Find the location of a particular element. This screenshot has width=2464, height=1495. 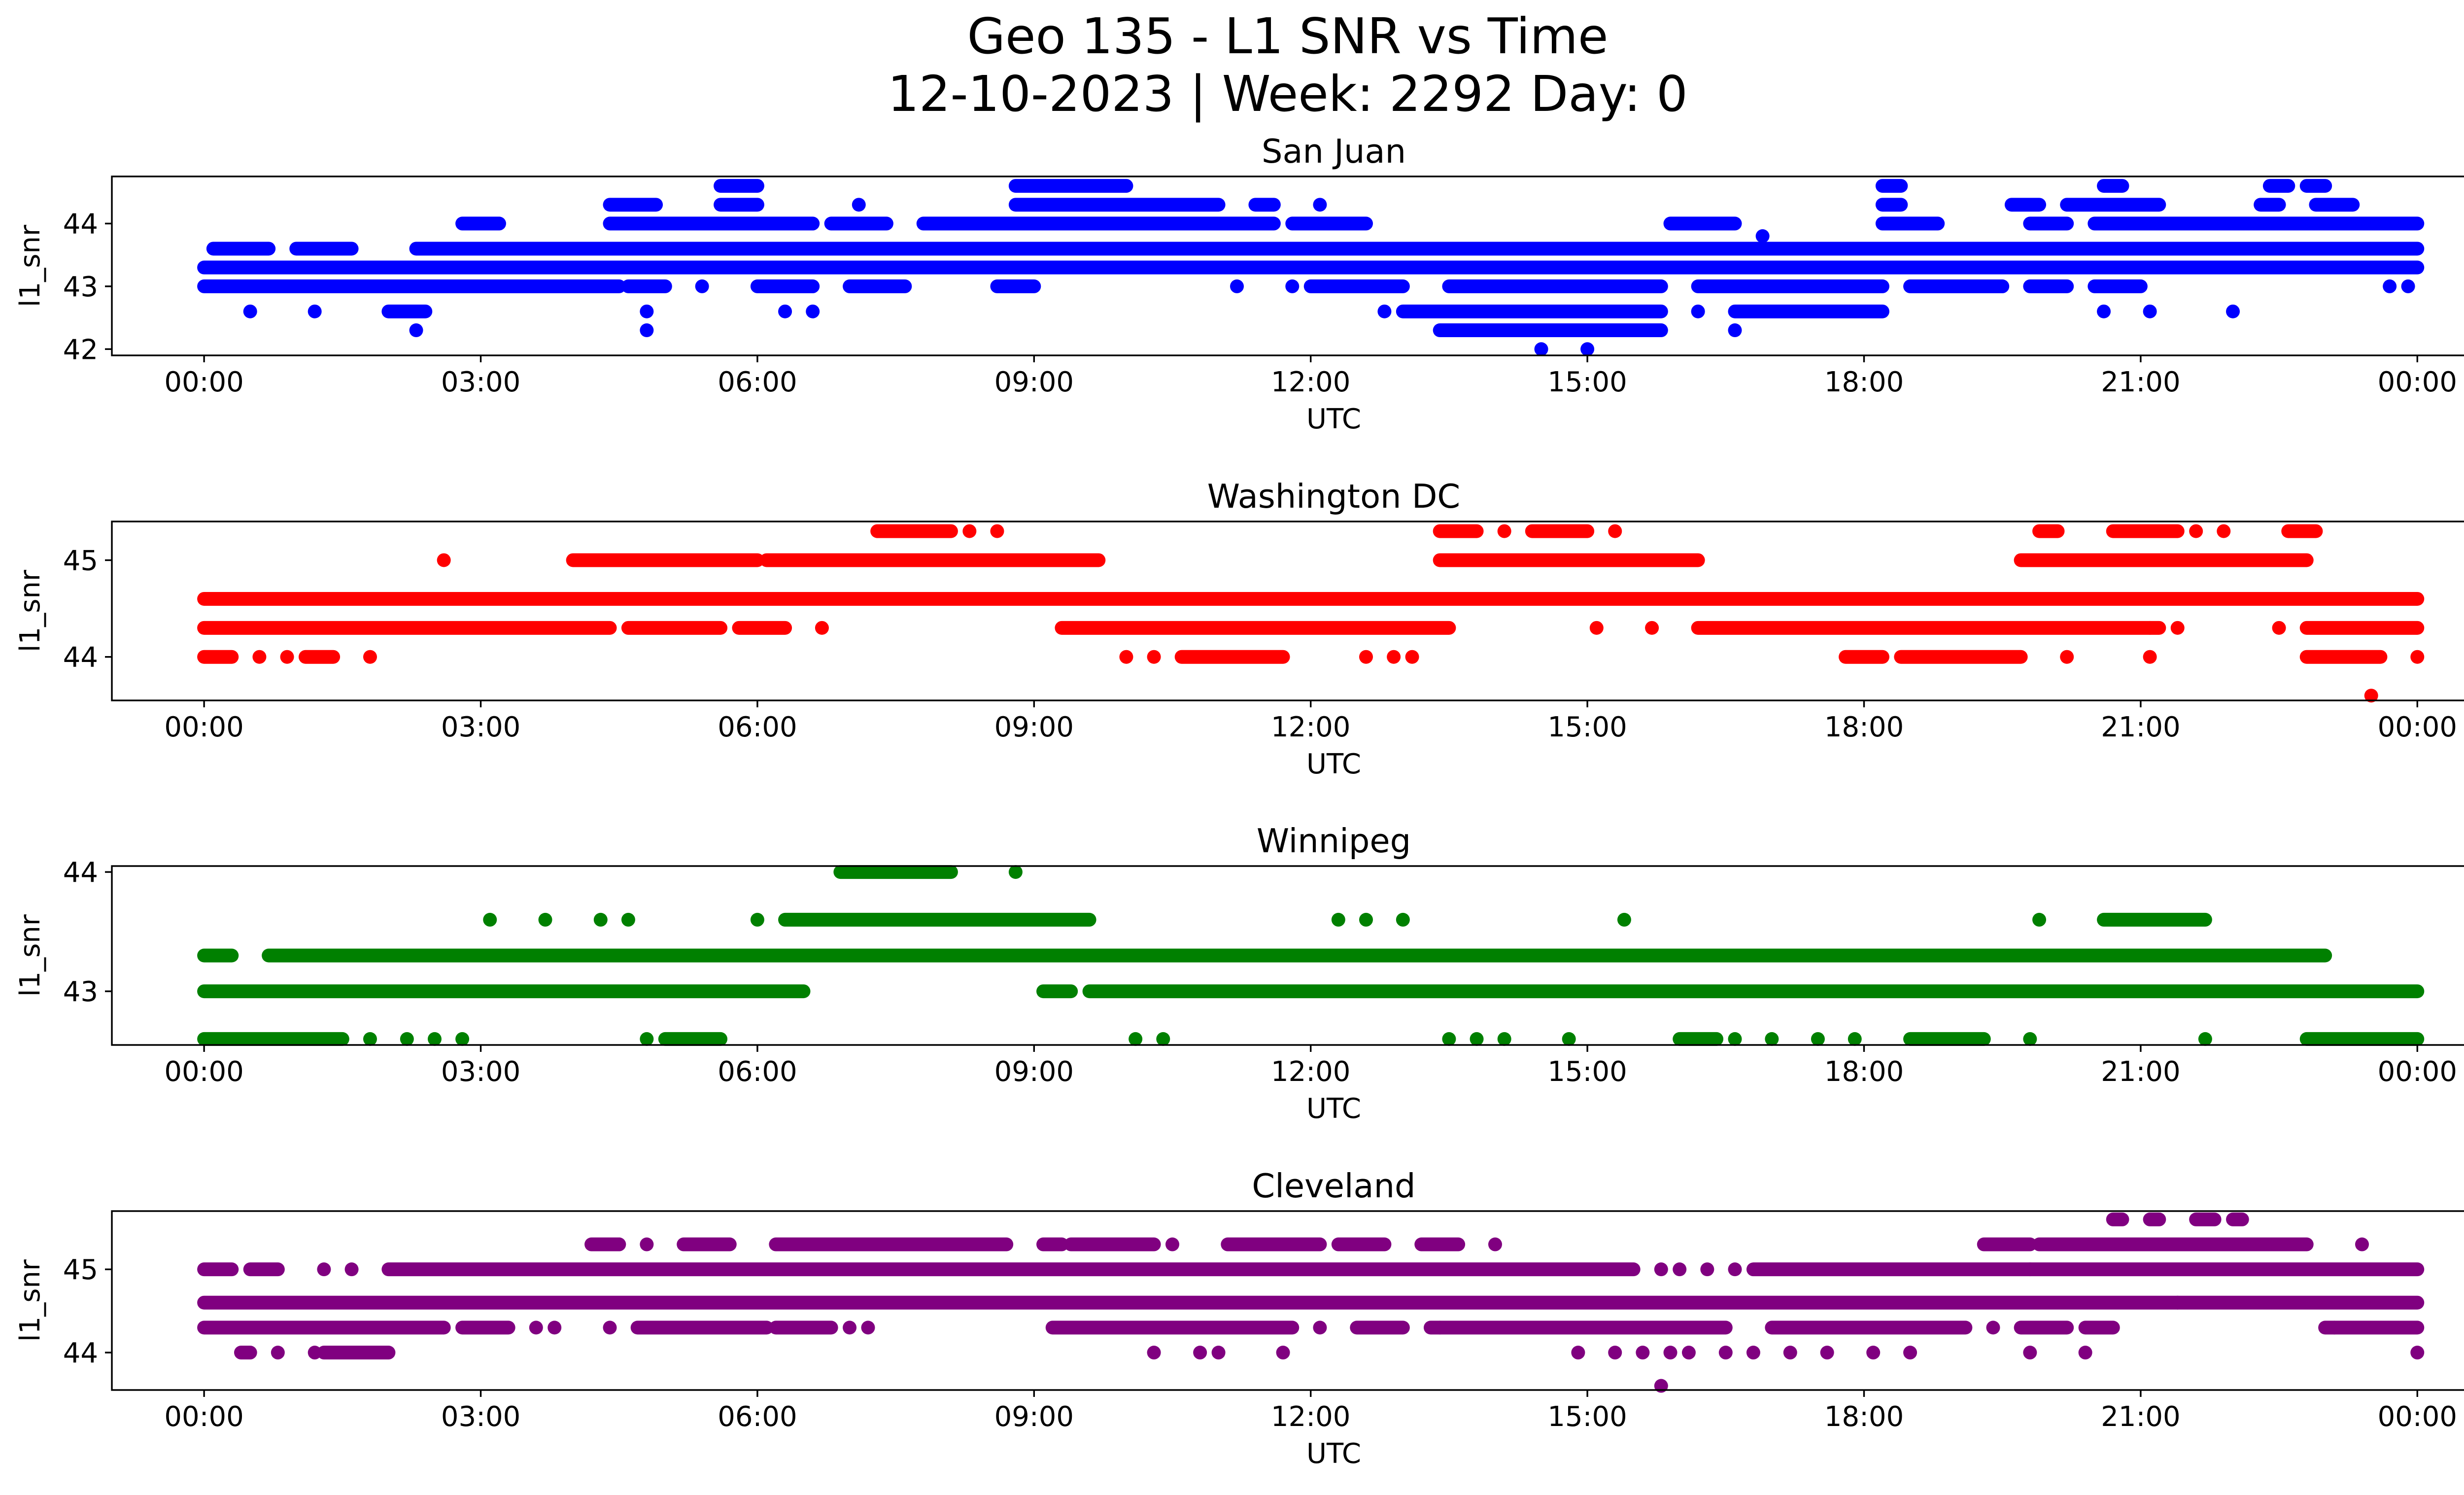

panel-title-cleveland: Cleveland is located at coordinates (1333, 1186).